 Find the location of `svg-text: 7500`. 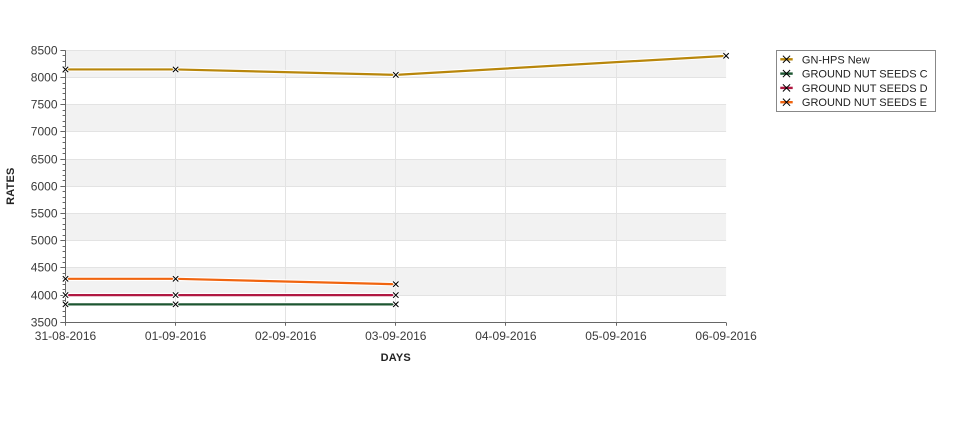

svg-text: 7500 is located at coordinates (44, 105).